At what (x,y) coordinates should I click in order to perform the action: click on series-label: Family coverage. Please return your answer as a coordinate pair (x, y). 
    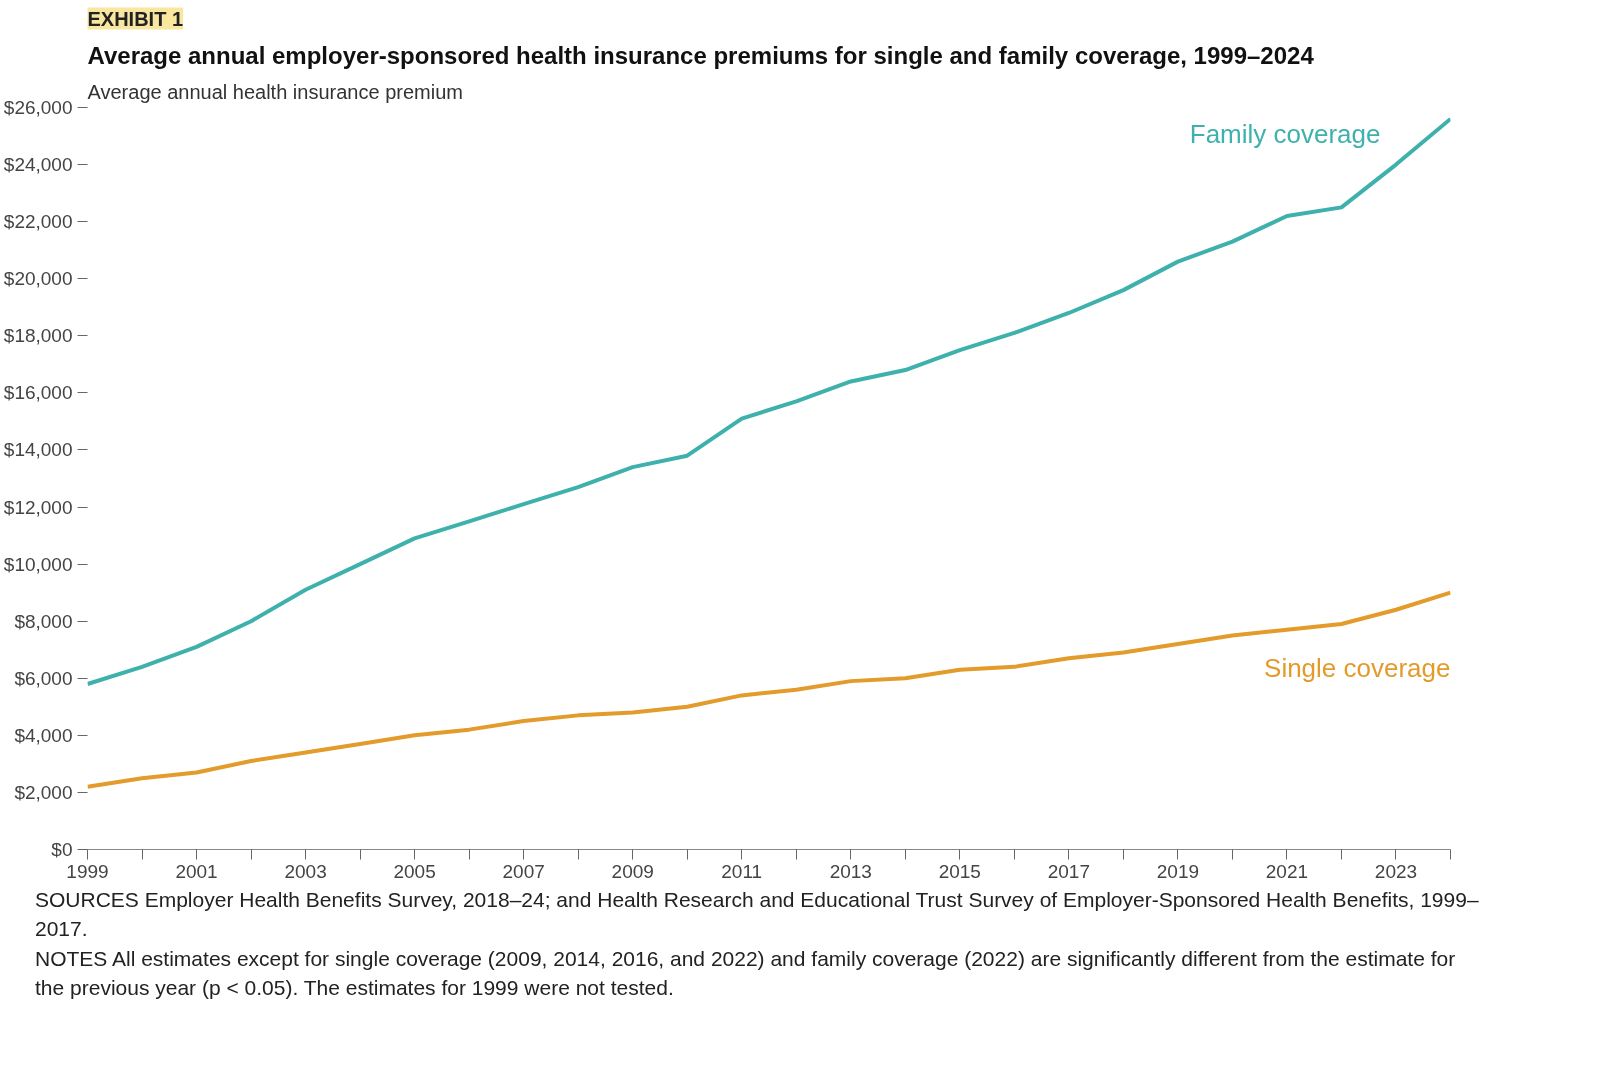
    Looking at the image, I should click on (1285, 133).